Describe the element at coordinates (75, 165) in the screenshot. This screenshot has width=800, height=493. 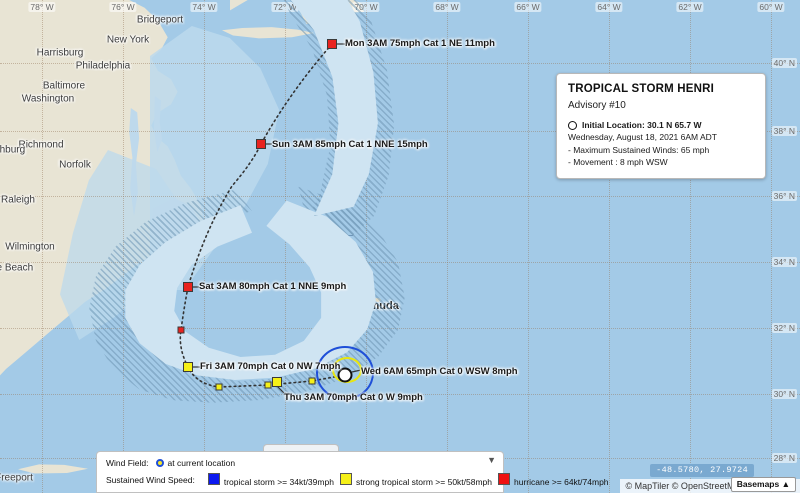
I see `city-label: Norfolk` at that location.